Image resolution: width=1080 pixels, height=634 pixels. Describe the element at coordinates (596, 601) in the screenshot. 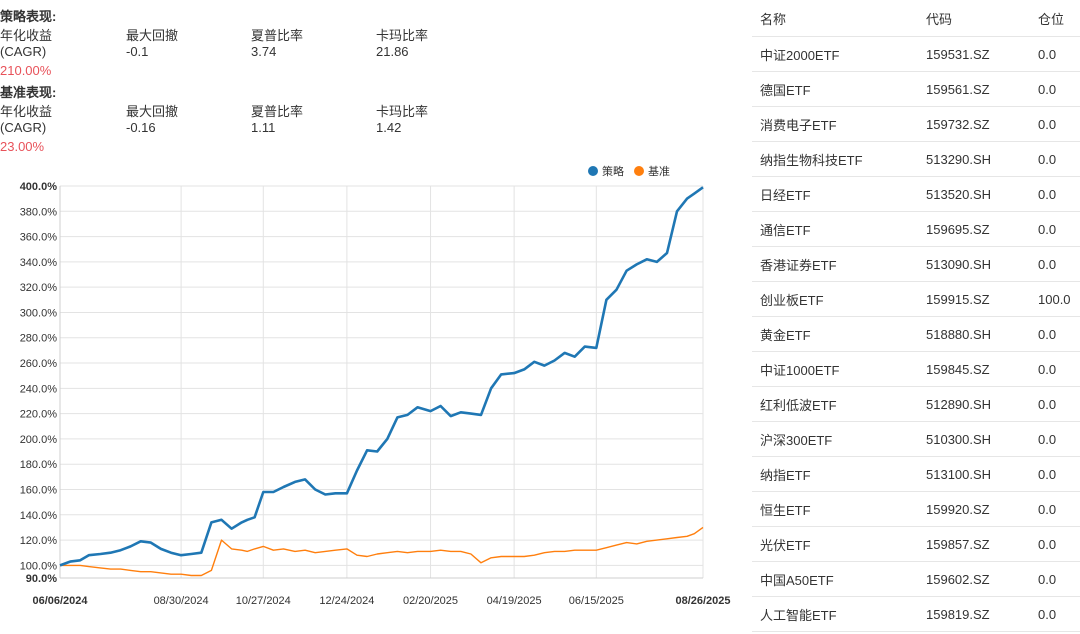

I see `x-tick-label: 06/15/2025` at that location.